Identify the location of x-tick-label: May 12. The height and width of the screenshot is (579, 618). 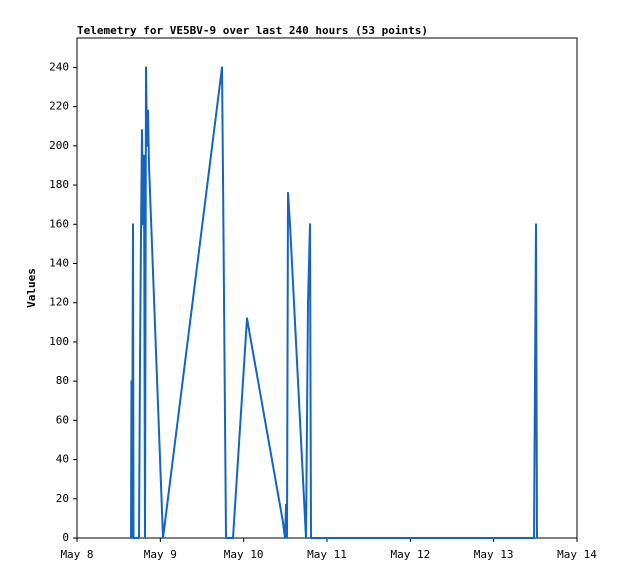
(410, 554).